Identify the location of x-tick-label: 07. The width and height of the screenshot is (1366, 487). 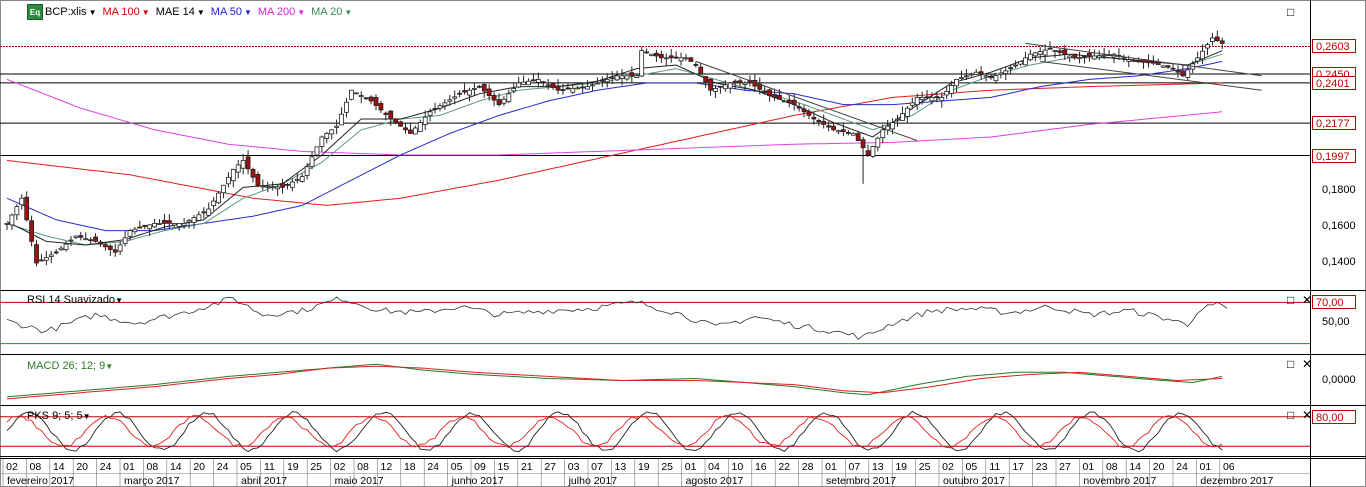
(597, 467).